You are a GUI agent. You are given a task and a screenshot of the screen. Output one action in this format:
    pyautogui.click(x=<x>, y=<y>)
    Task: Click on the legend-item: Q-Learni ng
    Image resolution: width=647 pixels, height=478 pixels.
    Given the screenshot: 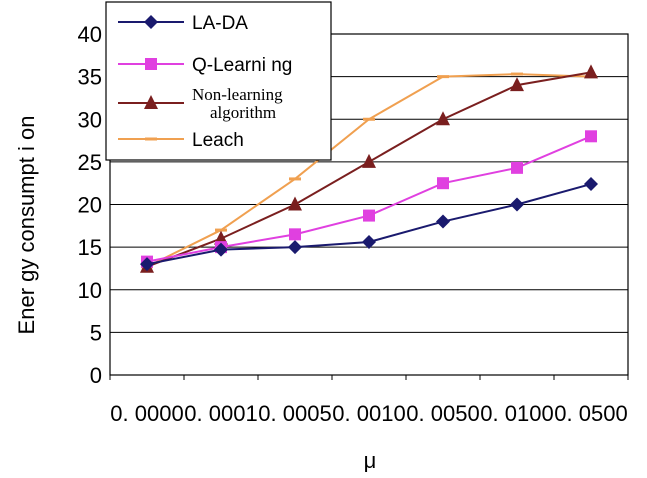 What is the action you would take?
    pyautogui.click(x=205, y=65)
    